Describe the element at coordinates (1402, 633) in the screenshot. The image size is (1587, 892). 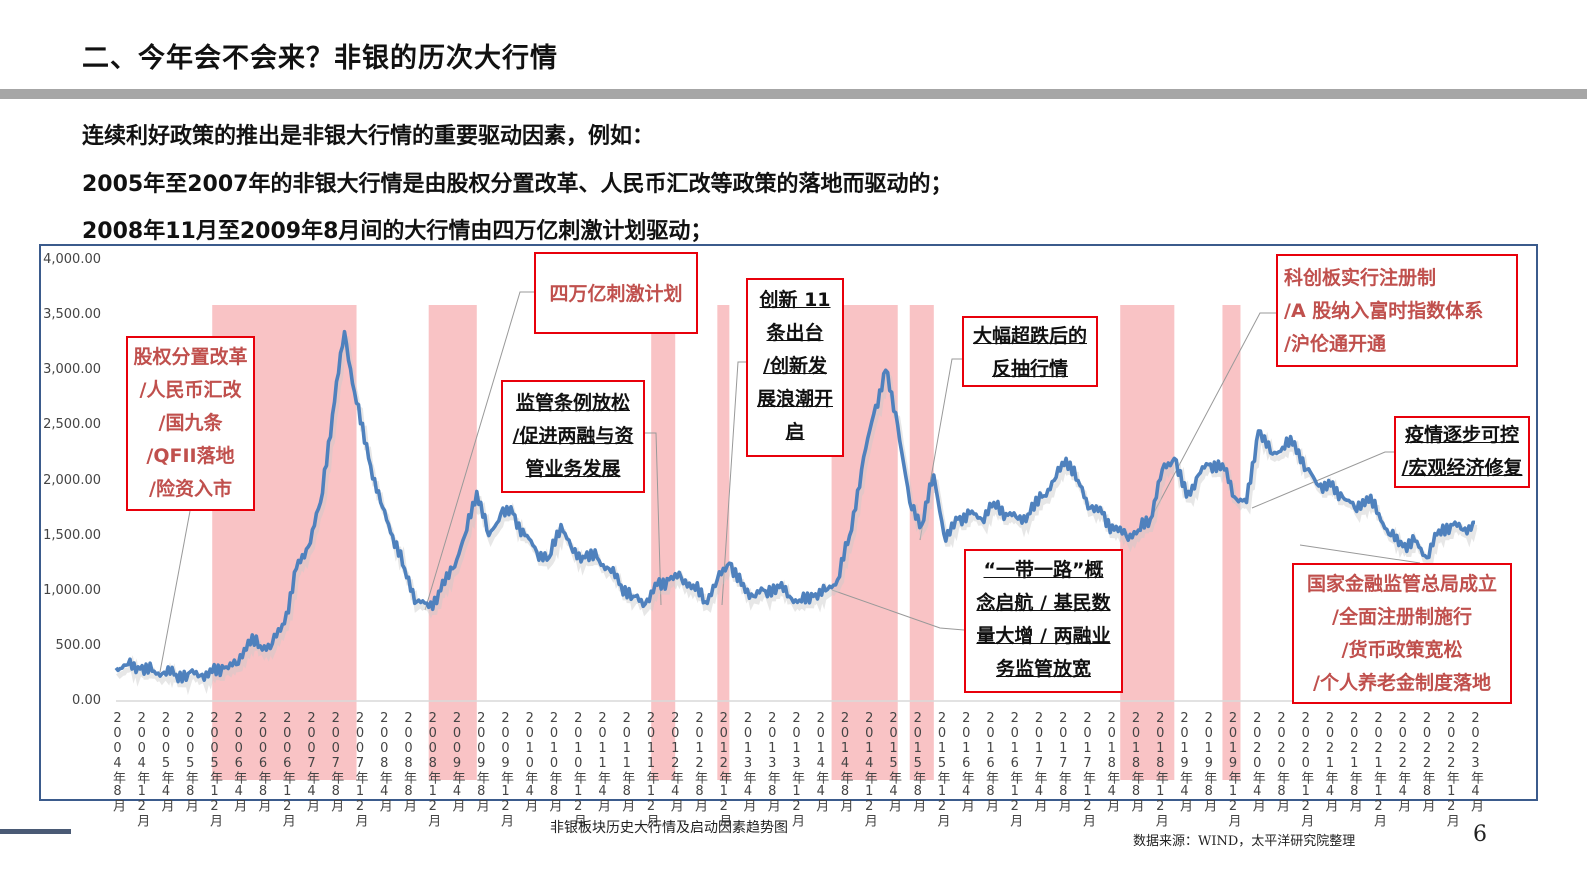
I see `annotation-financial-regulator: 国家金融监管总局成立 /全面注册制施行 /货币政策宽松 /个人养老金制度落地` at that location.